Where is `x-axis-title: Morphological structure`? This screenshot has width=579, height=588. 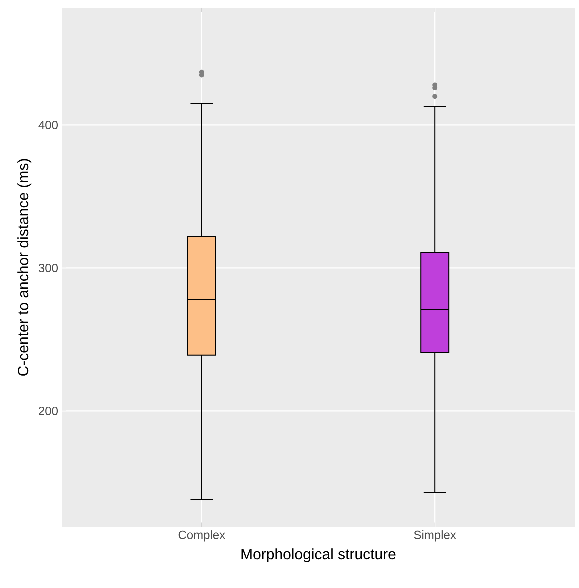
x-axis-title: Morphological structure is located at coordinates (319, 555).